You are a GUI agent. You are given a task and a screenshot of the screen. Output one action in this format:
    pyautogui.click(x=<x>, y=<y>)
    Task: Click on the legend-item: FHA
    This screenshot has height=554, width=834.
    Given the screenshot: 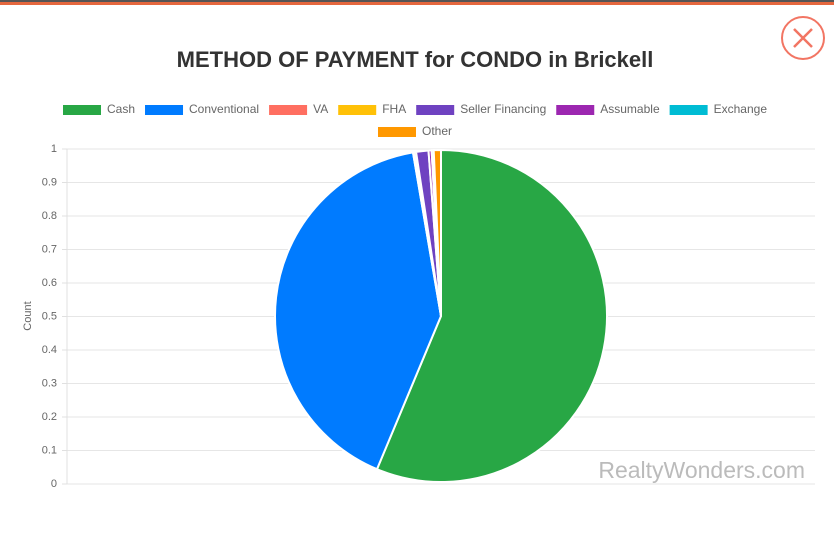 What is the action you would take?
    pyautogui.click(x=372, y=109)
    